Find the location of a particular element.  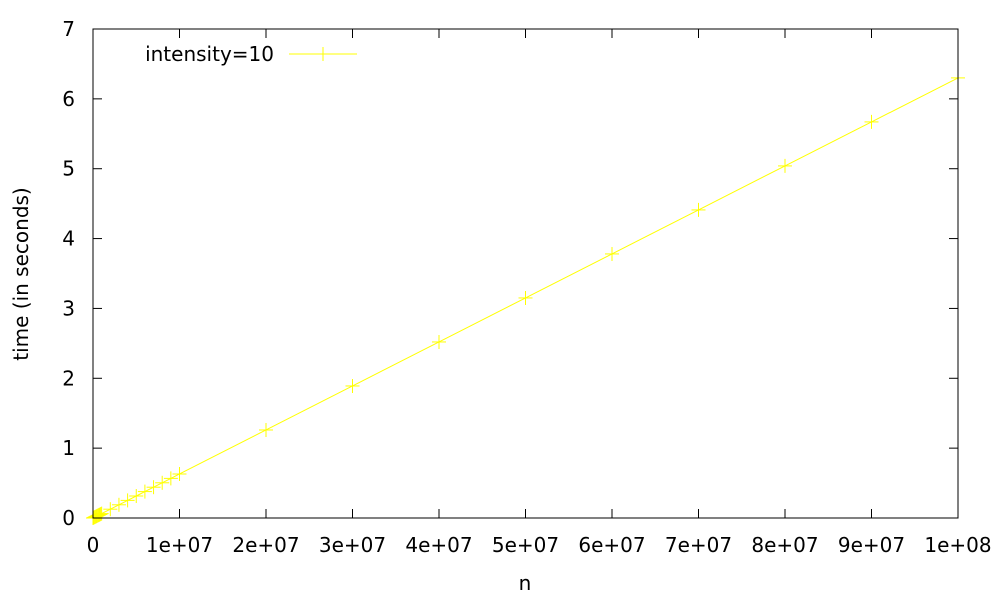

x-tick-label: 2e+07 is located at coordinates (265, 545).